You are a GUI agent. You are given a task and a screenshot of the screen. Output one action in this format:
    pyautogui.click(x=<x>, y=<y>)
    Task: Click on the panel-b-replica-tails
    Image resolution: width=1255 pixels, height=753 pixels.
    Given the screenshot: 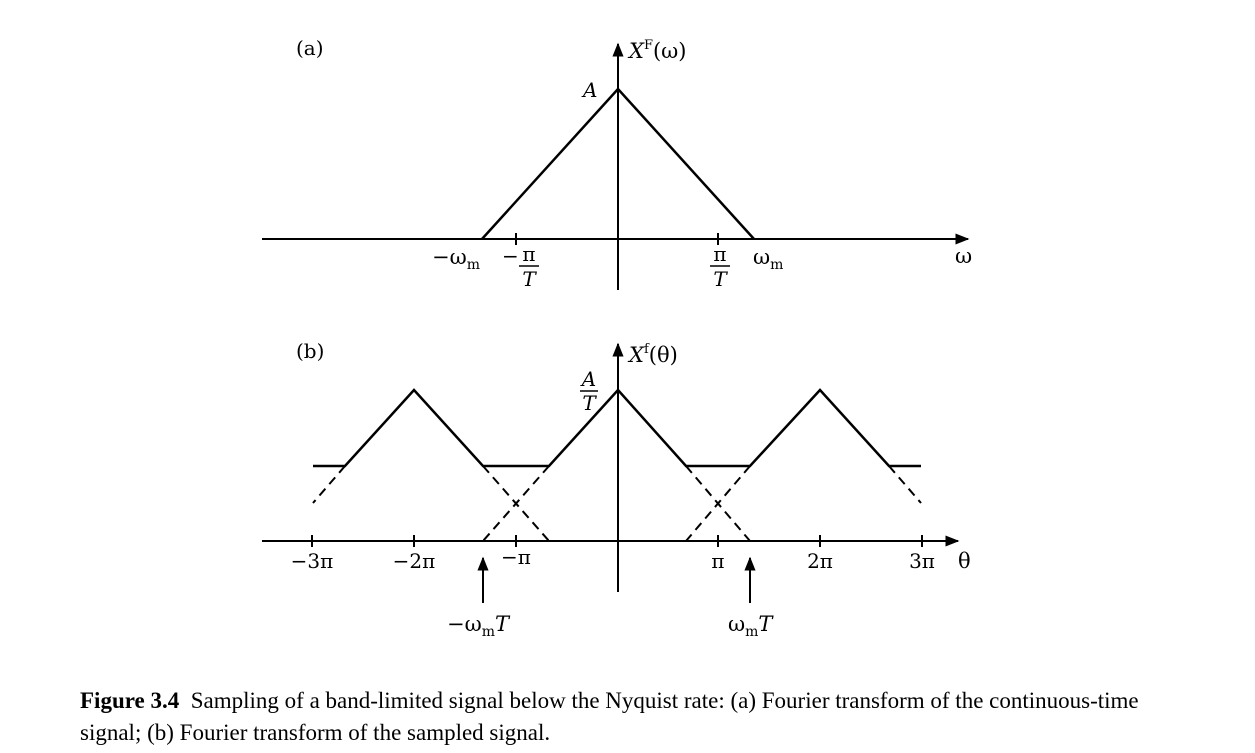 What is the action you would take?
    pyautogui.click(x=617, y=503)
    